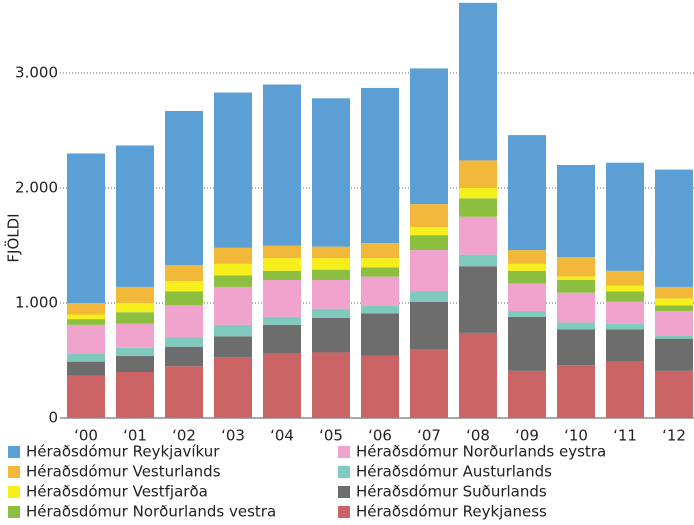  What do you see at coordinates (233, 436) in the screenshot?
I see `x-tick-label: ‘03` at bounding box center [233, 436].